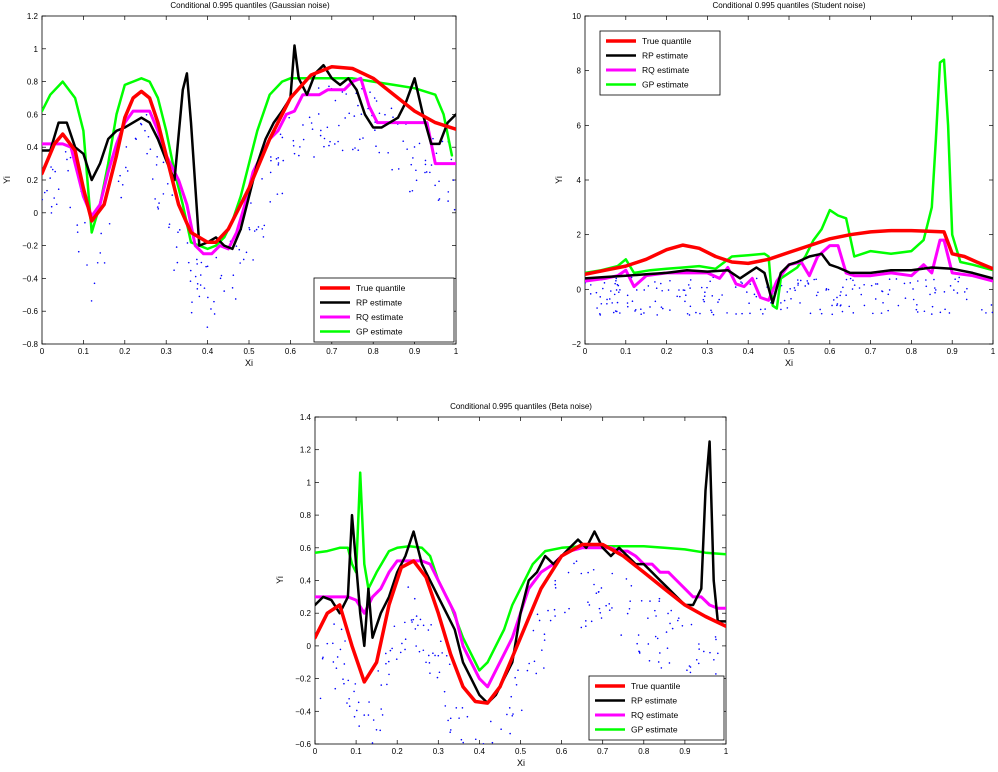 The width and height of the screenshot is (998, 772). Describe the element at coordinates (380, 317) in the screenshot. I see `legend-label: RQ estimate` at that location.